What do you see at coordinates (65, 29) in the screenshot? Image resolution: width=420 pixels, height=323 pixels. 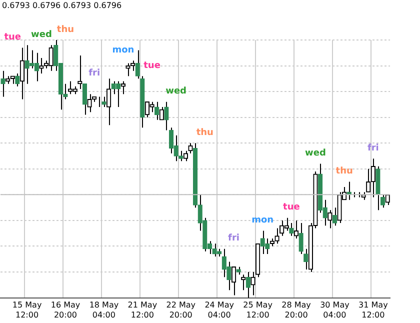 I see `text: thu` at bounding box center [65, 29].